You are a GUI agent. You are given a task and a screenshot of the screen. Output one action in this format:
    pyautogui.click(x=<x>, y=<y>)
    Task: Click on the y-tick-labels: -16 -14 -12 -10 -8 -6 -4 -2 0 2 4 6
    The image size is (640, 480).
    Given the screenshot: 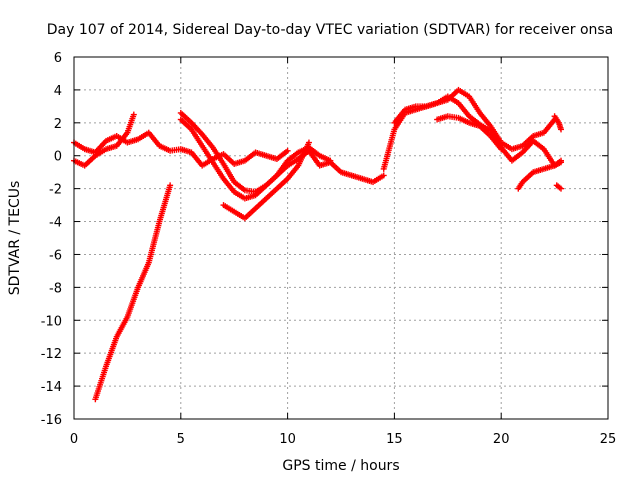 What is the action you would take?
    pyautogui.click(x=51, y=239)
    